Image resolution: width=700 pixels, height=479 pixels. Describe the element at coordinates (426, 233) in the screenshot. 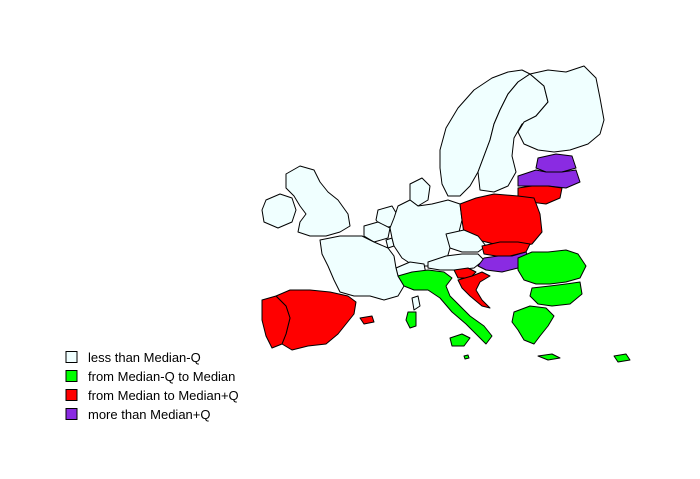

I see `region-germany` at that location.